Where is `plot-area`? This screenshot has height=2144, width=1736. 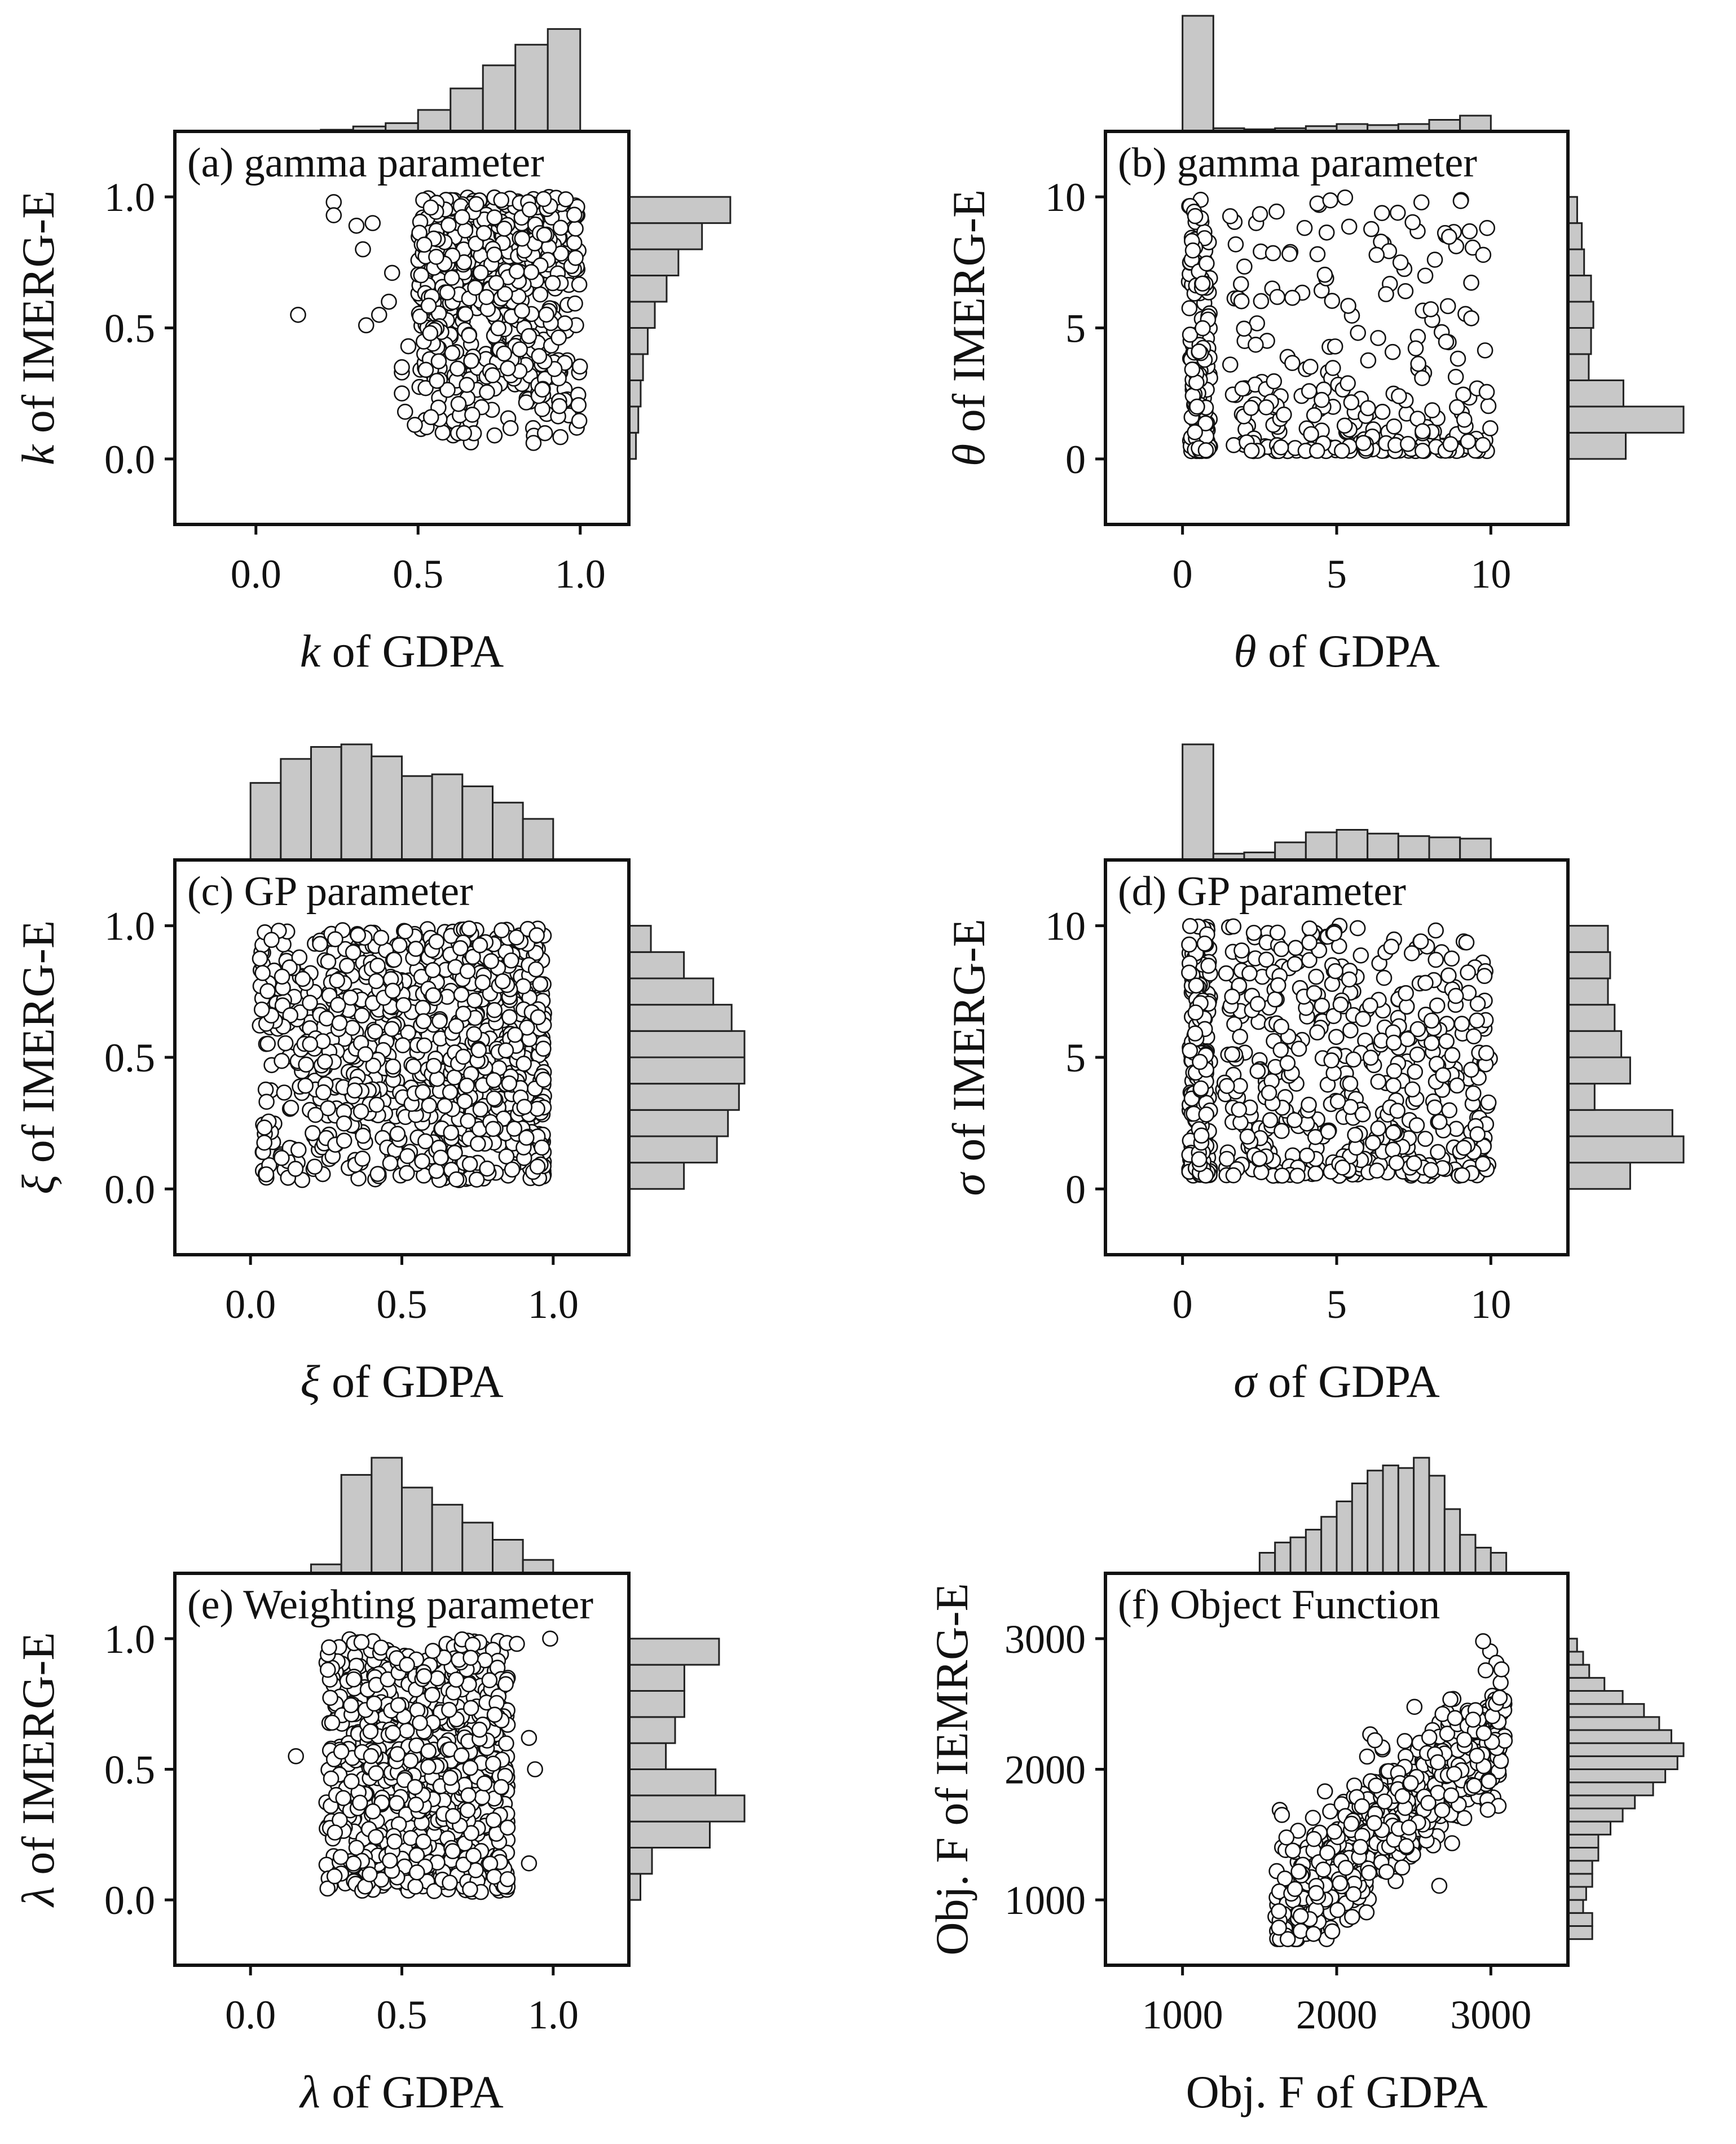
plot-area is located at coordinates (402, 1057).